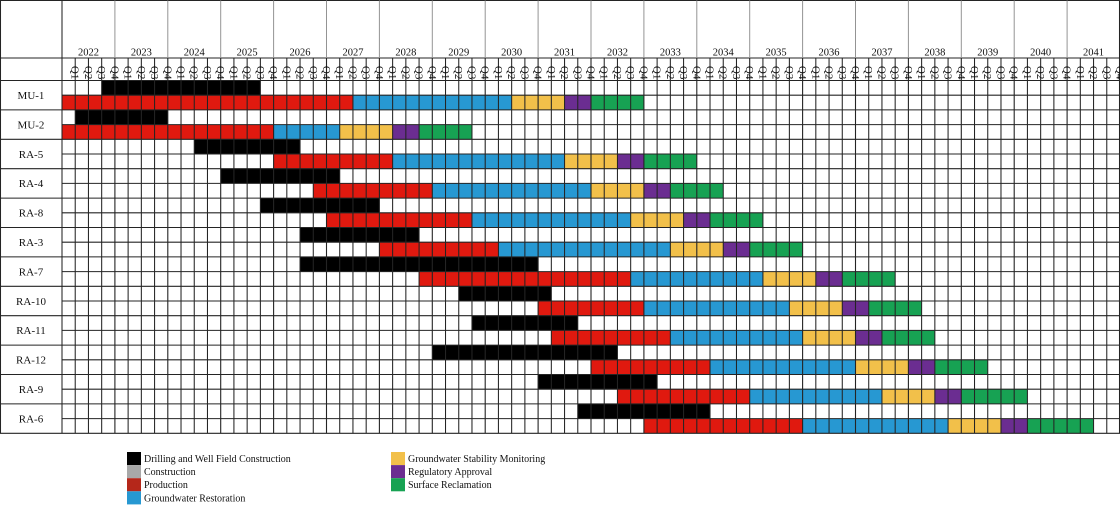 The width and height of the screenshot is (1120, 509). What do you see at coordinates (31, 184) in the screenshot?
I see `svg-text: RA-4` at bounding box center [31, 184].